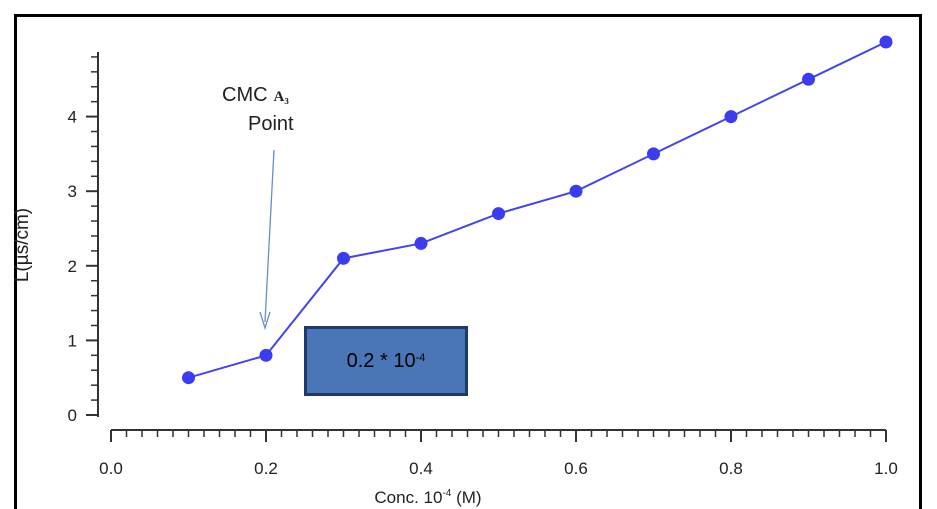 Image resolution: width=937 pixels, height=509 pixels. What do you see at coordinates (72, 266) in the screenshot?
I see `y-tick-label: 2` at bounding box center [72, 266].